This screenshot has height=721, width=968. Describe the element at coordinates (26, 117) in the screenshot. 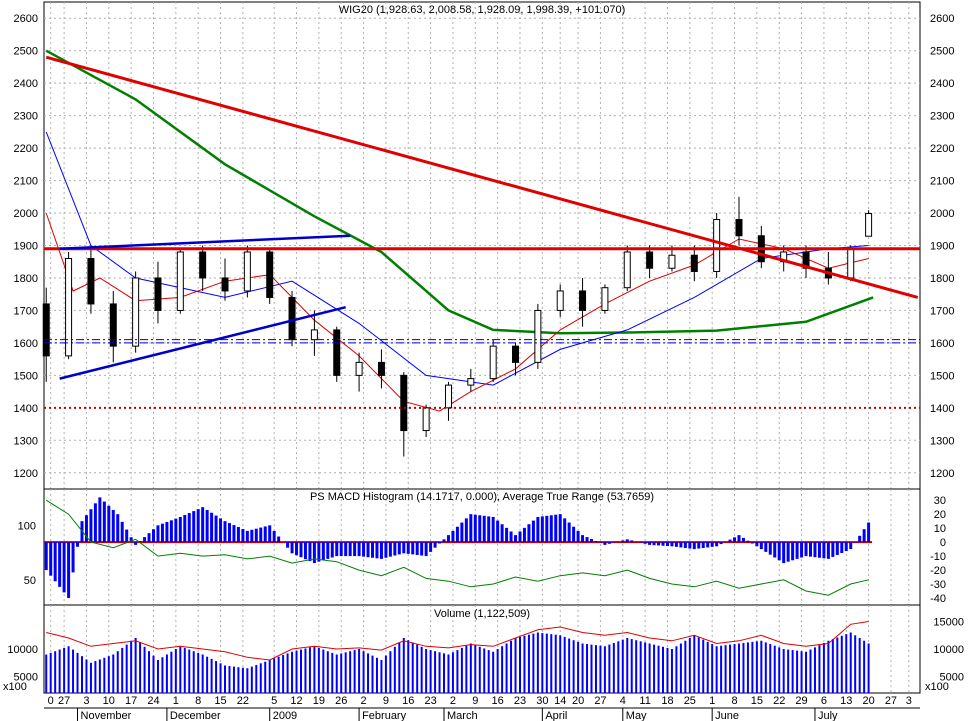

I see `price-left-tick-label: 2300` at that location.